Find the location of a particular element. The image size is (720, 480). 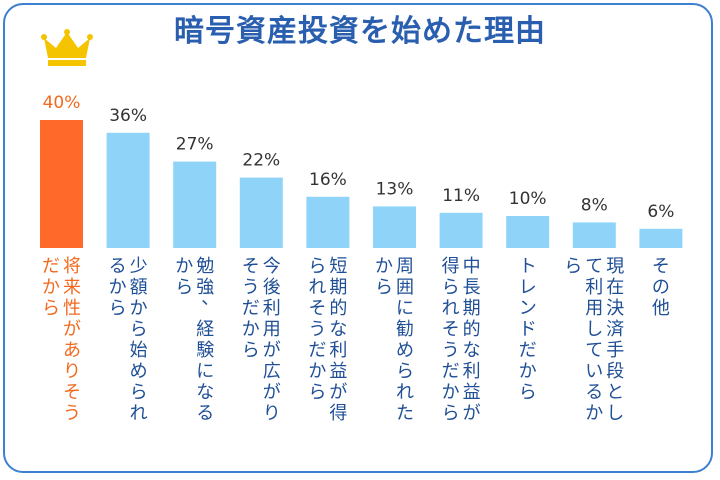

svg-text: 額 is located at coordinates (139, 287).